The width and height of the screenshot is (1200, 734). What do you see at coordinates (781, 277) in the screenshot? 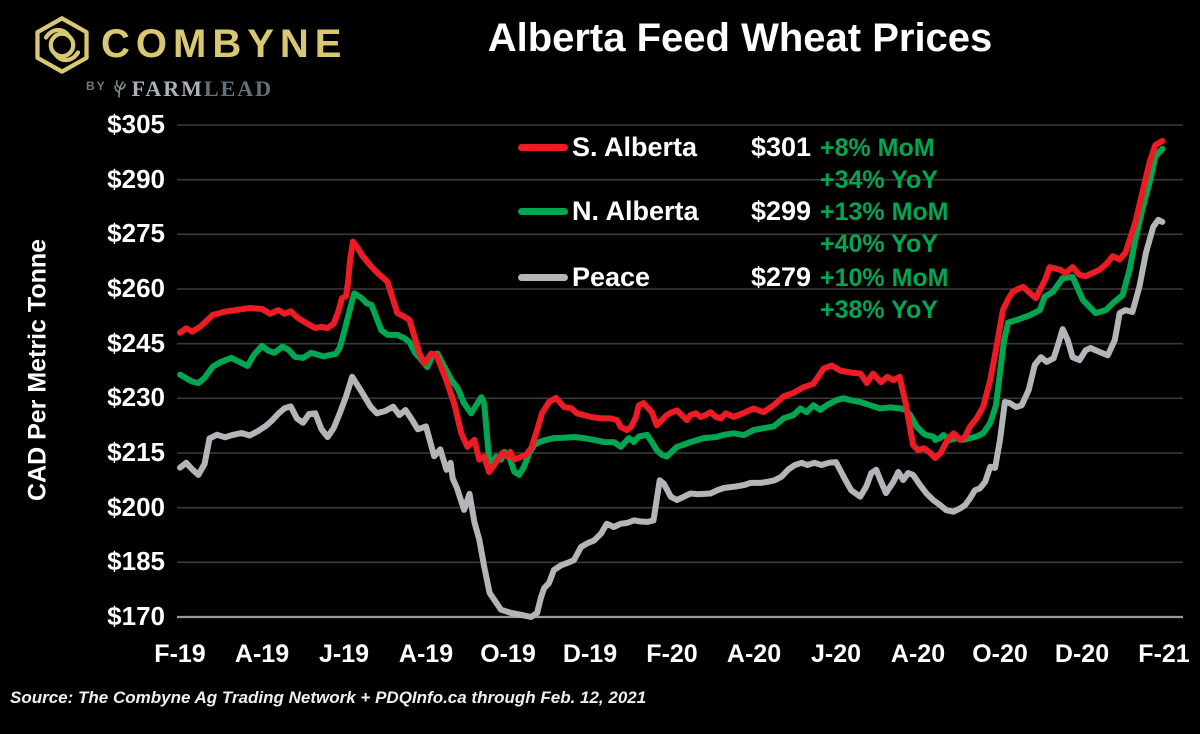
I see `legend-current-price: $279` at bounding box center [781, 277].